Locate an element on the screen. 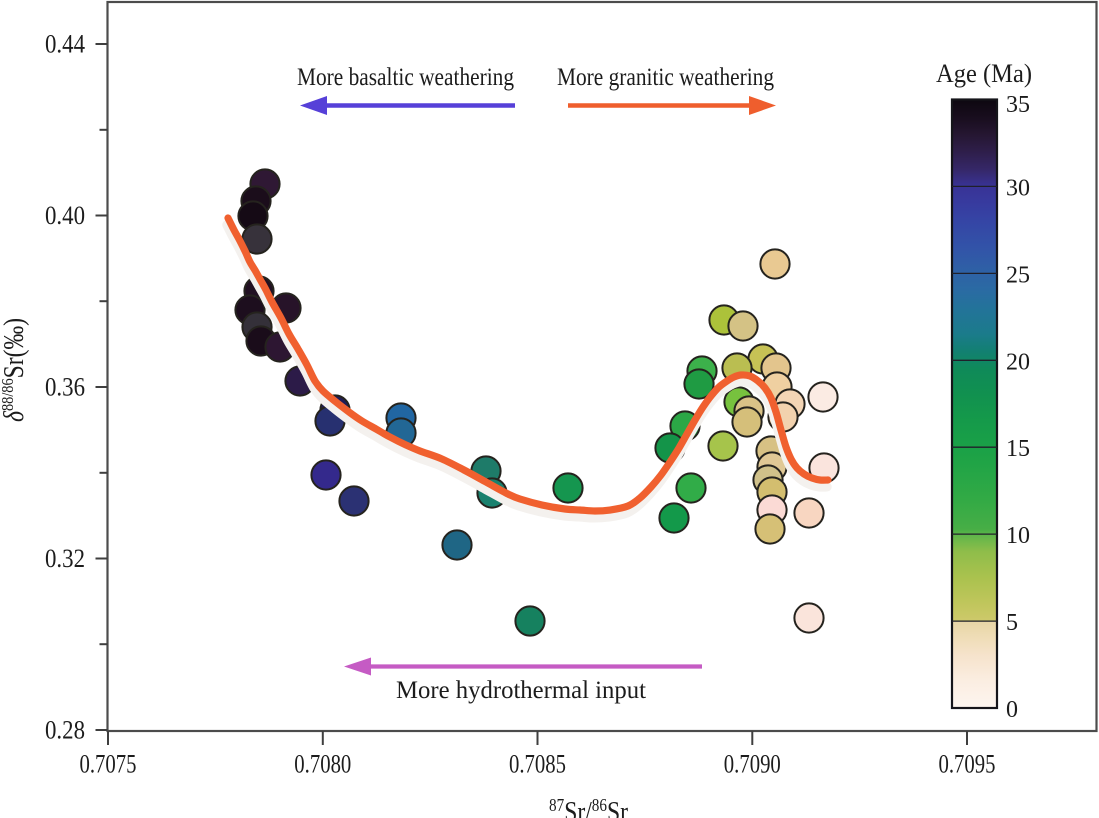 The height and width of the screenshot is (818, 1099). svg-text: 0.44 is located at coordinates (65, 44).